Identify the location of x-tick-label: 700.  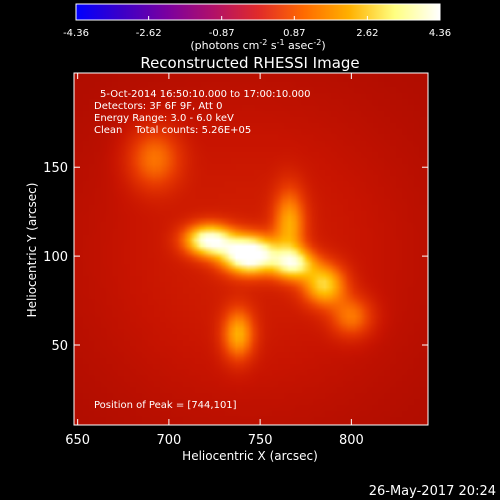
(168, 440).